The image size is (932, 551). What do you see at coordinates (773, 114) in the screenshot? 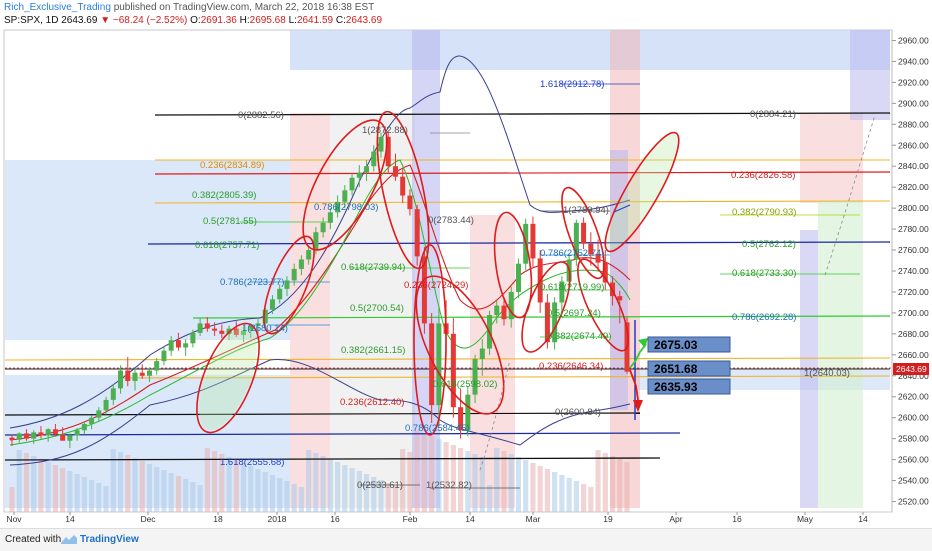
I see `fib-label: 0(2884.21)` at bounding box center [773, 114].